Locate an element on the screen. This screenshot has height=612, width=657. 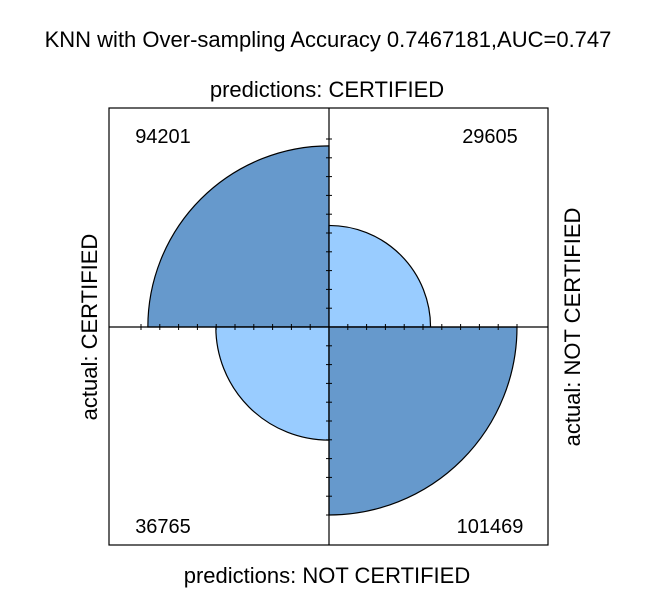
top-axis-label: predictions: CERTIFIED is located at coordinates (327, 89).